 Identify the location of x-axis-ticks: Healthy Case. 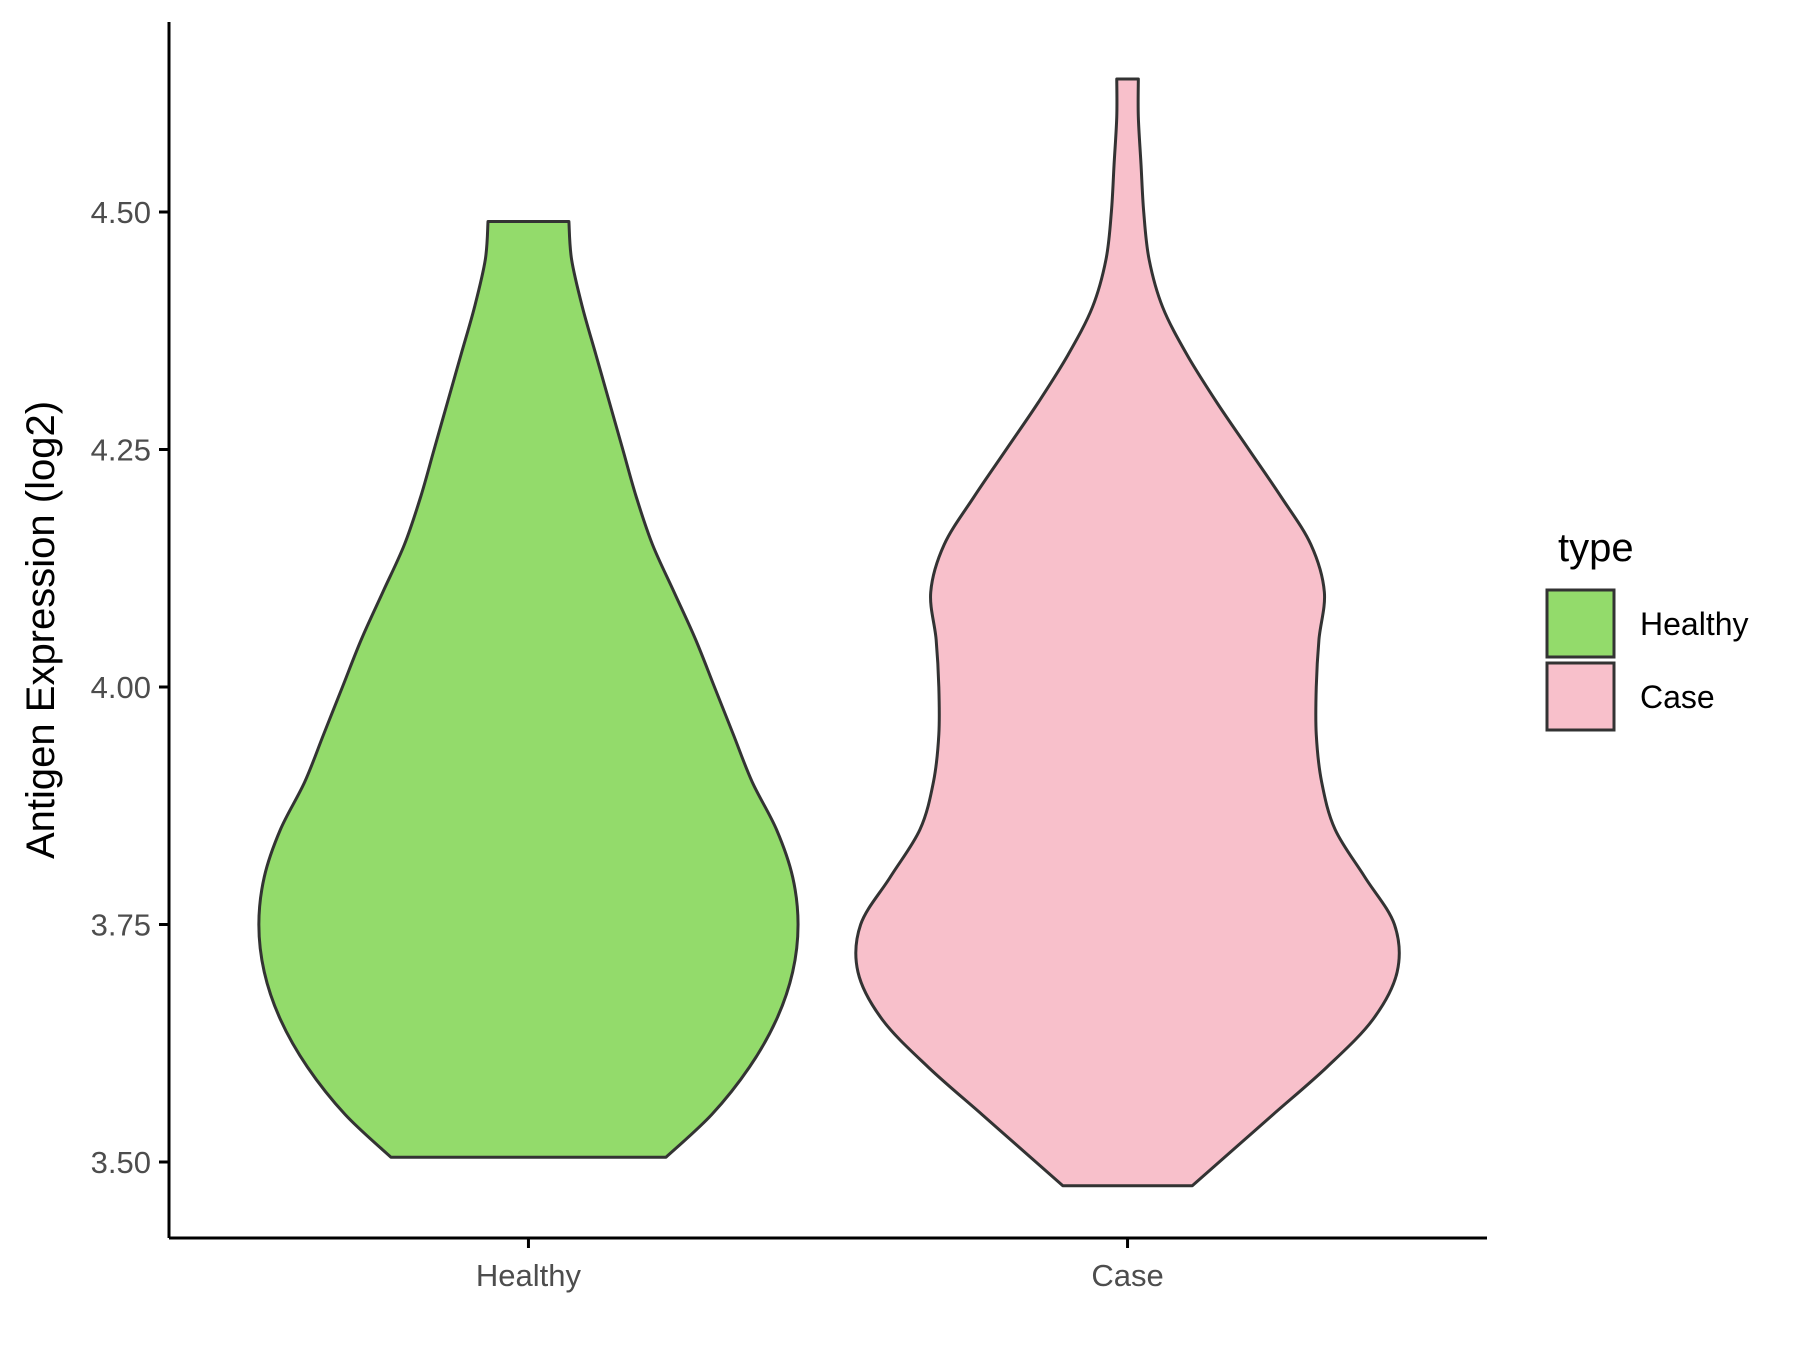
(820, 1265).